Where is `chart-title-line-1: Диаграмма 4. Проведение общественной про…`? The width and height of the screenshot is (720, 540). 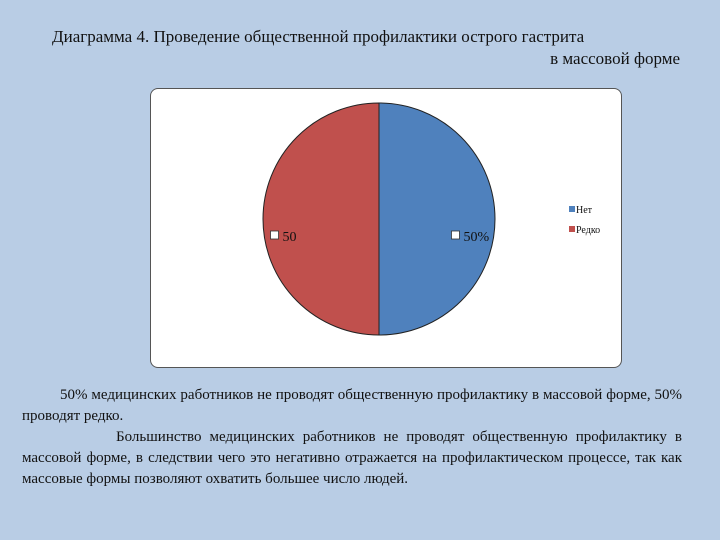 chart-title-line-1: Диаграмма 4. Проведение общественной про… is located at coordinates (318, 36).